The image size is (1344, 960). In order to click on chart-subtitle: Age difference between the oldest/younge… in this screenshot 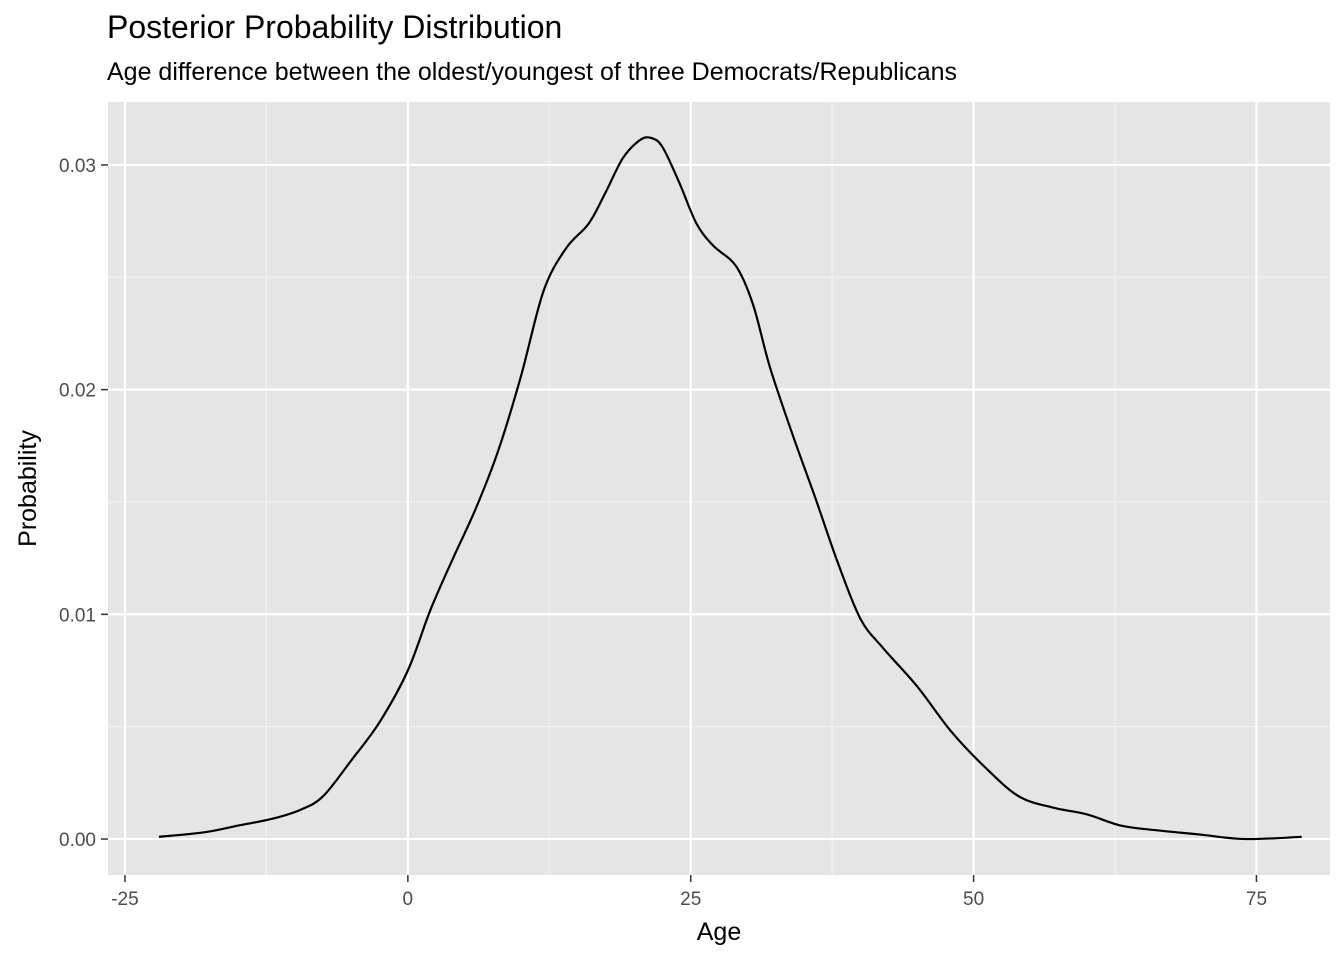, I will do `click(532, 72)`.